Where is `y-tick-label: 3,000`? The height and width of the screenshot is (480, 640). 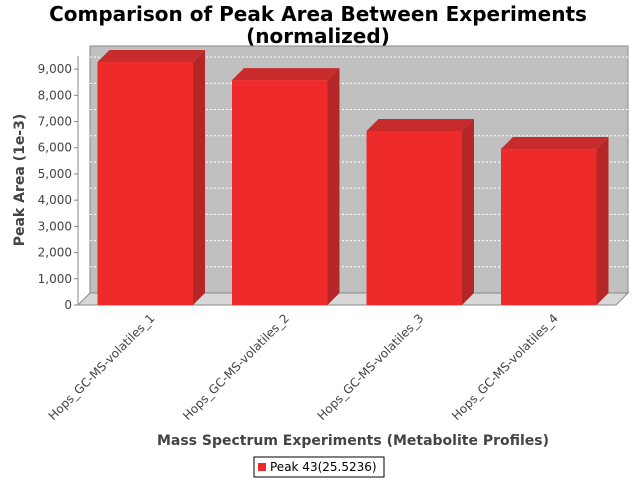
y-tick-label: 3,000 is located at coordinates (55, 226).